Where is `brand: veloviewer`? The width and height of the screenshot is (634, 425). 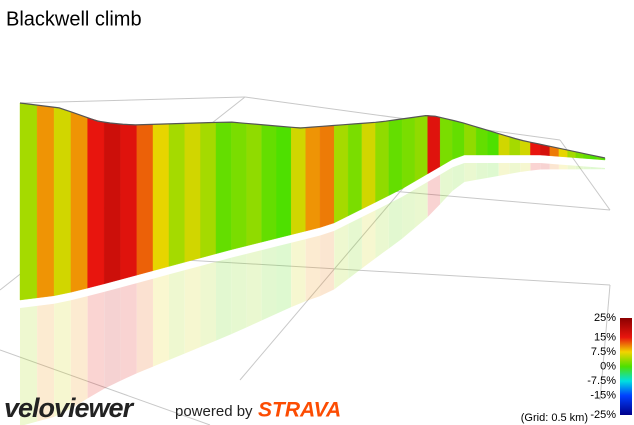
brand: veloviewer is located at coordinates (69, 408).